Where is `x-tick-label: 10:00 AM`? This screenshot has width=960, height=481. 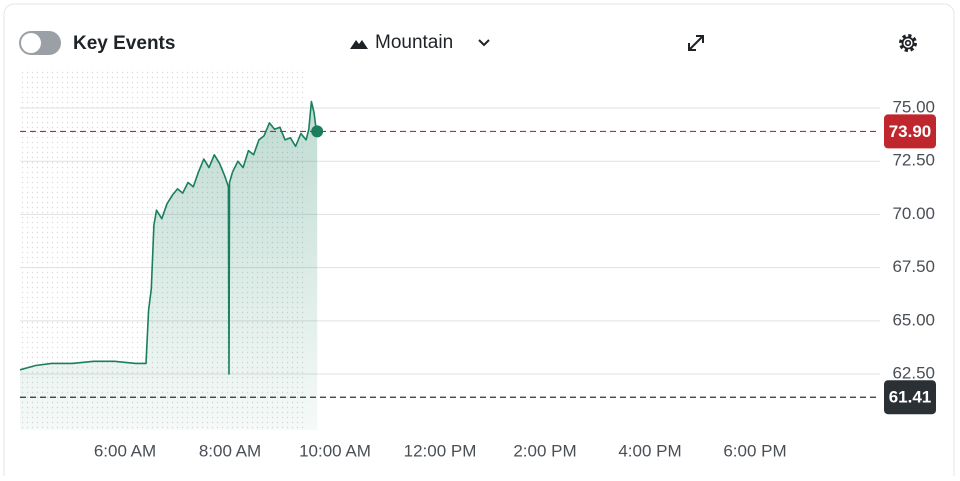 x-tick-label: 10:00 AM is located at coordinates (335, 450).